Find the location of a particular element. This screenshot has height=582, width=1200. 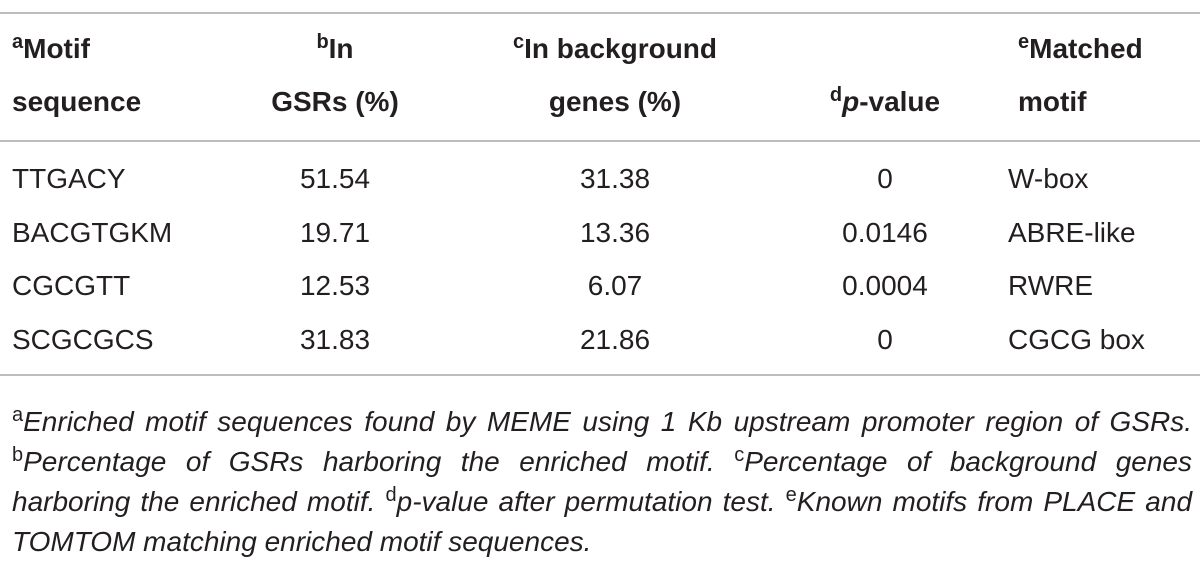

header-text: In background is located at coordinates (621, 48).